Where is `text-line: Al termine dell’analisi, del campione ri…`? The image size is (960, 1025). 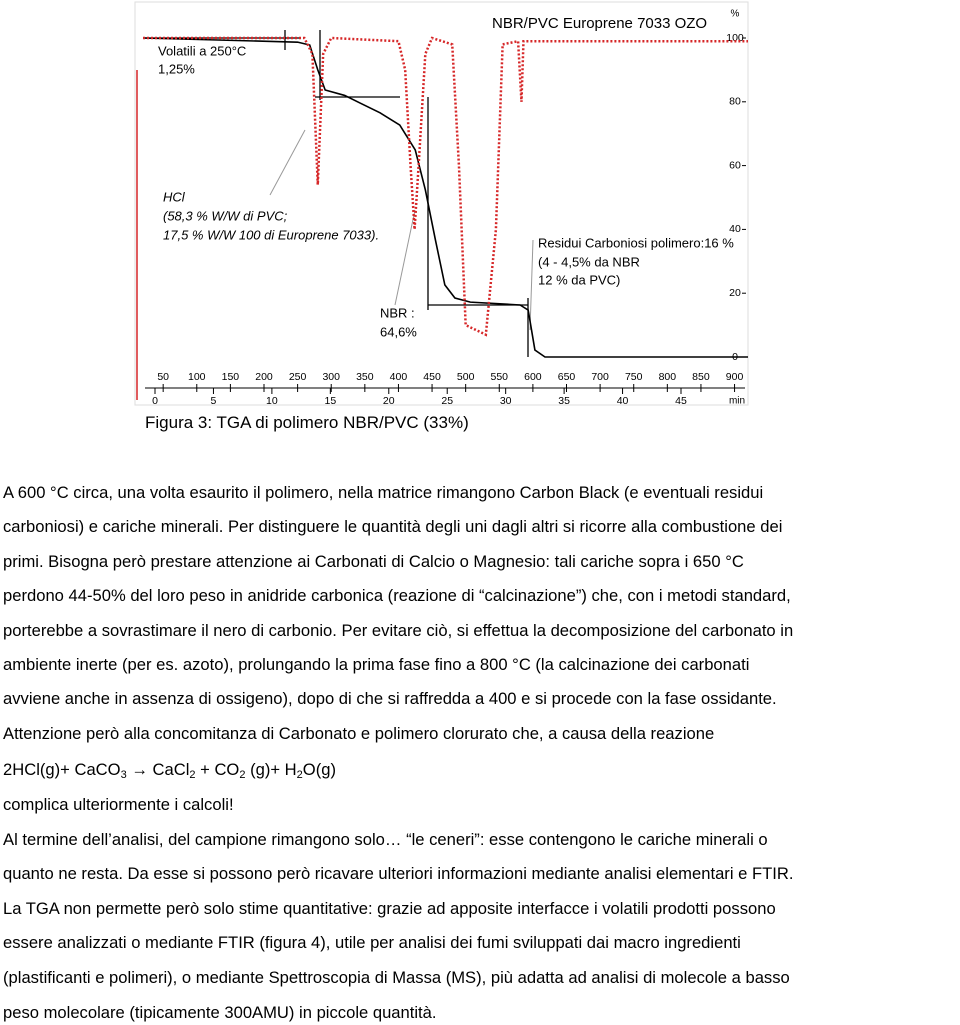
text-line: Al termine dell’analisi, del campione ri… is located at coordinates (385, 839).